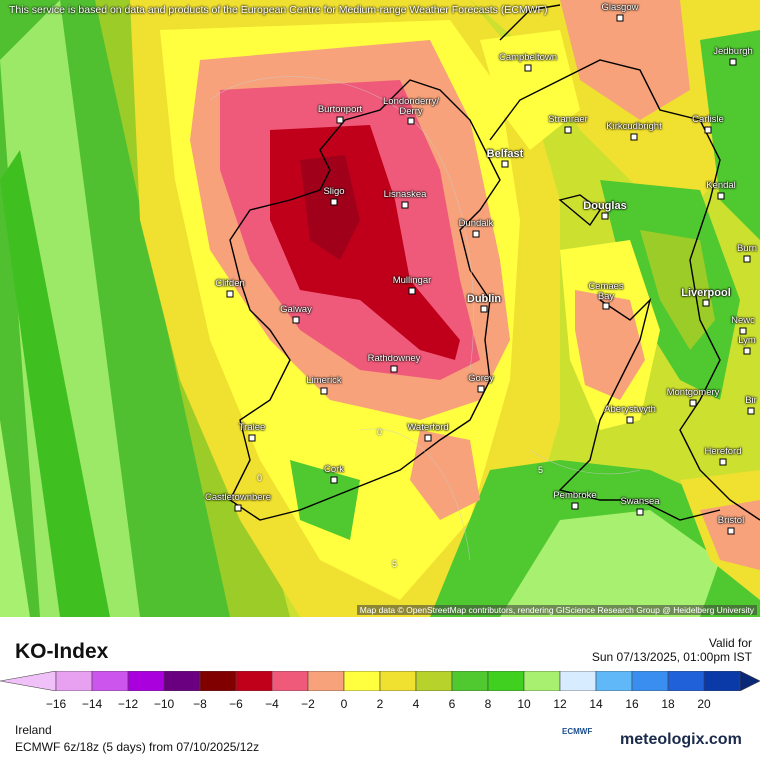 This screenshot has height=760, width=760. What do you see at coordinates (505, 154) in the screenshot?
I see `city-label: Belfast` at bounding box center [505, 154].